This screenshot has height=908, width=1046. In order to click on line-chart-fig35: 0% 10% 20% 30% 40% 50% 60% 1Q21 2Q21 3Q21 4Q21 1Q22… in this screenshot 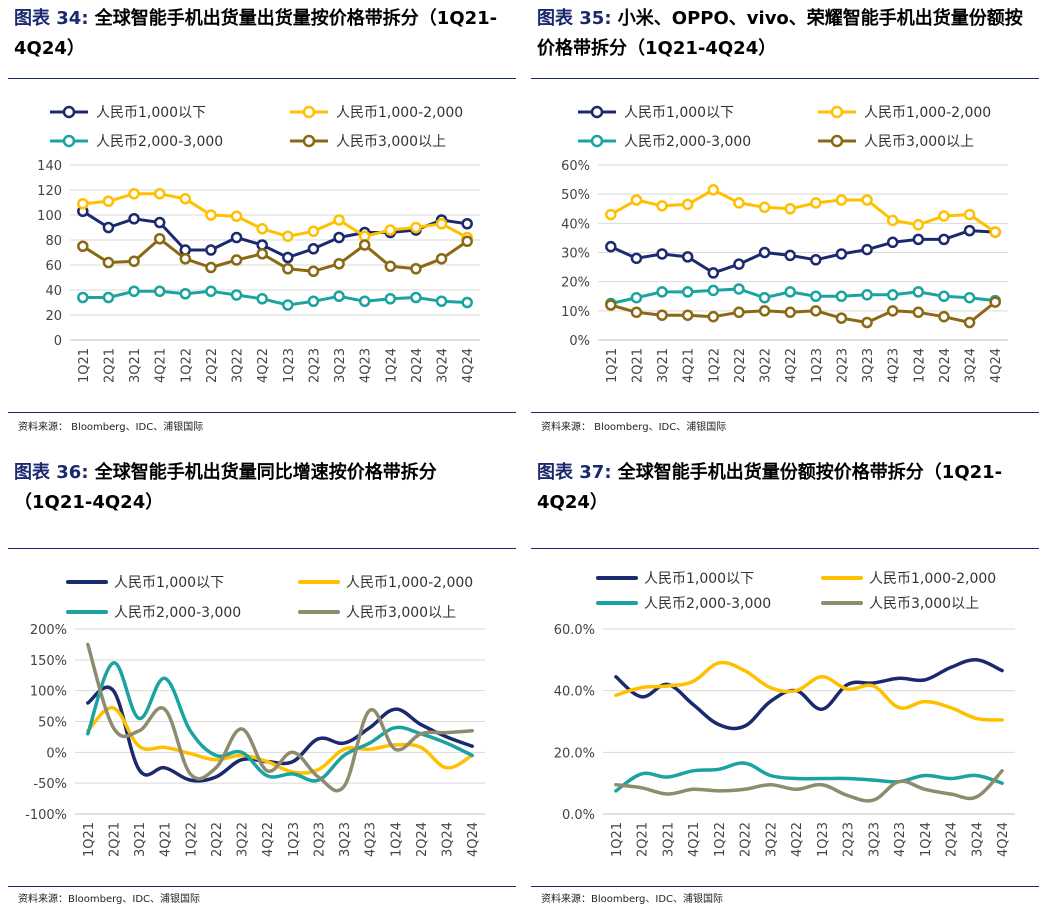, I will do `click(784, 244)`.